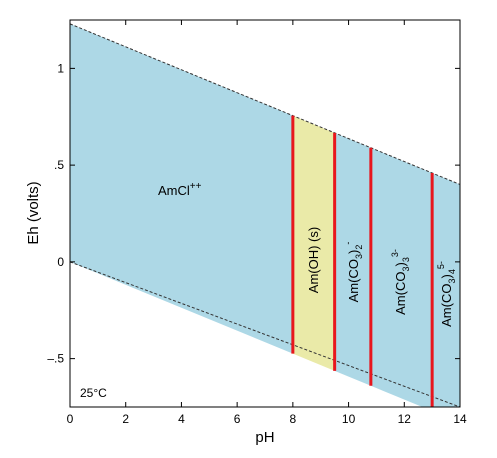  I want to click on temperature-label: 25°C, so click(93, 393).